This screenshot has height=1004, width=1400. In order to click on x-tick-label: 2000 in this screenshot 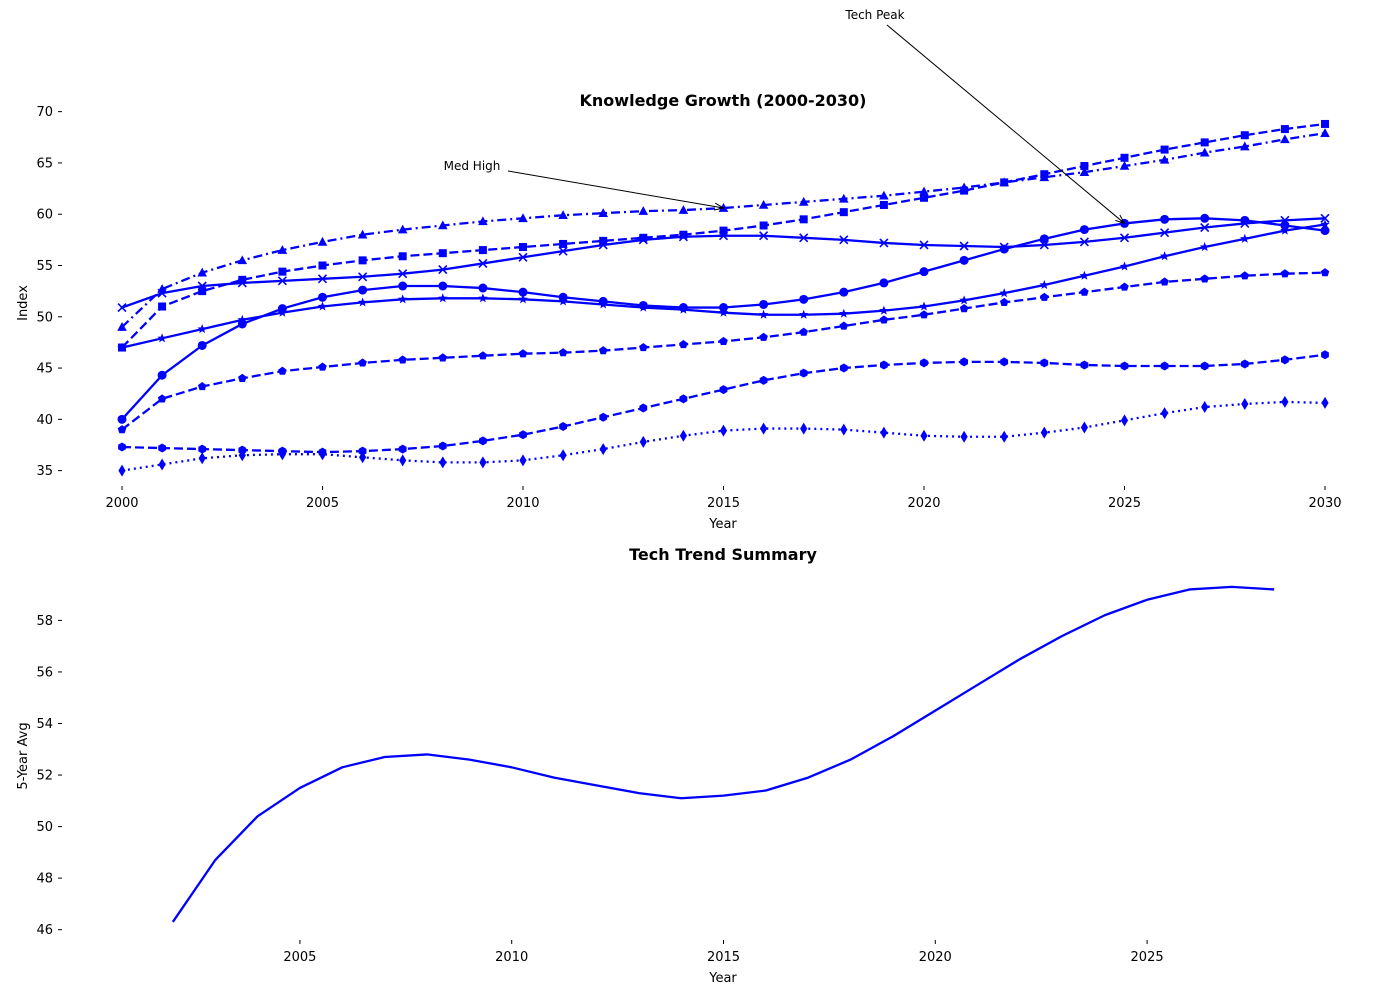, I will do `click(121, 503)`.